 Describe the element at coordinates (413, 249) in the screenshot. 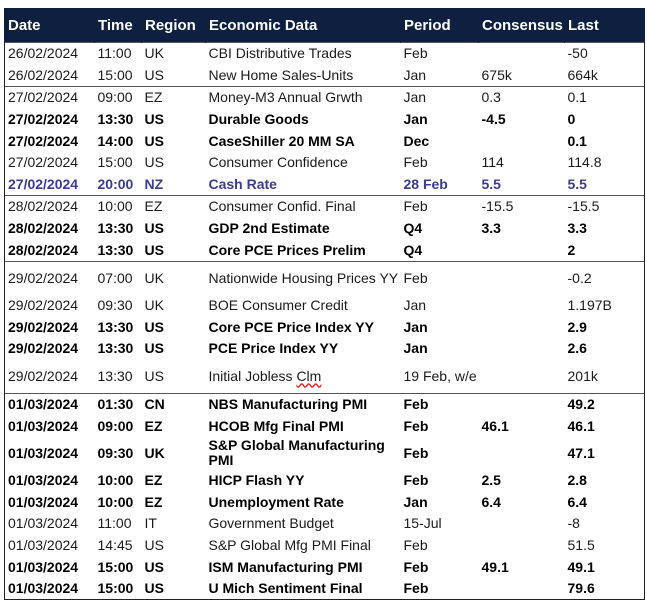

I see `period-cell: Q4` at that location.